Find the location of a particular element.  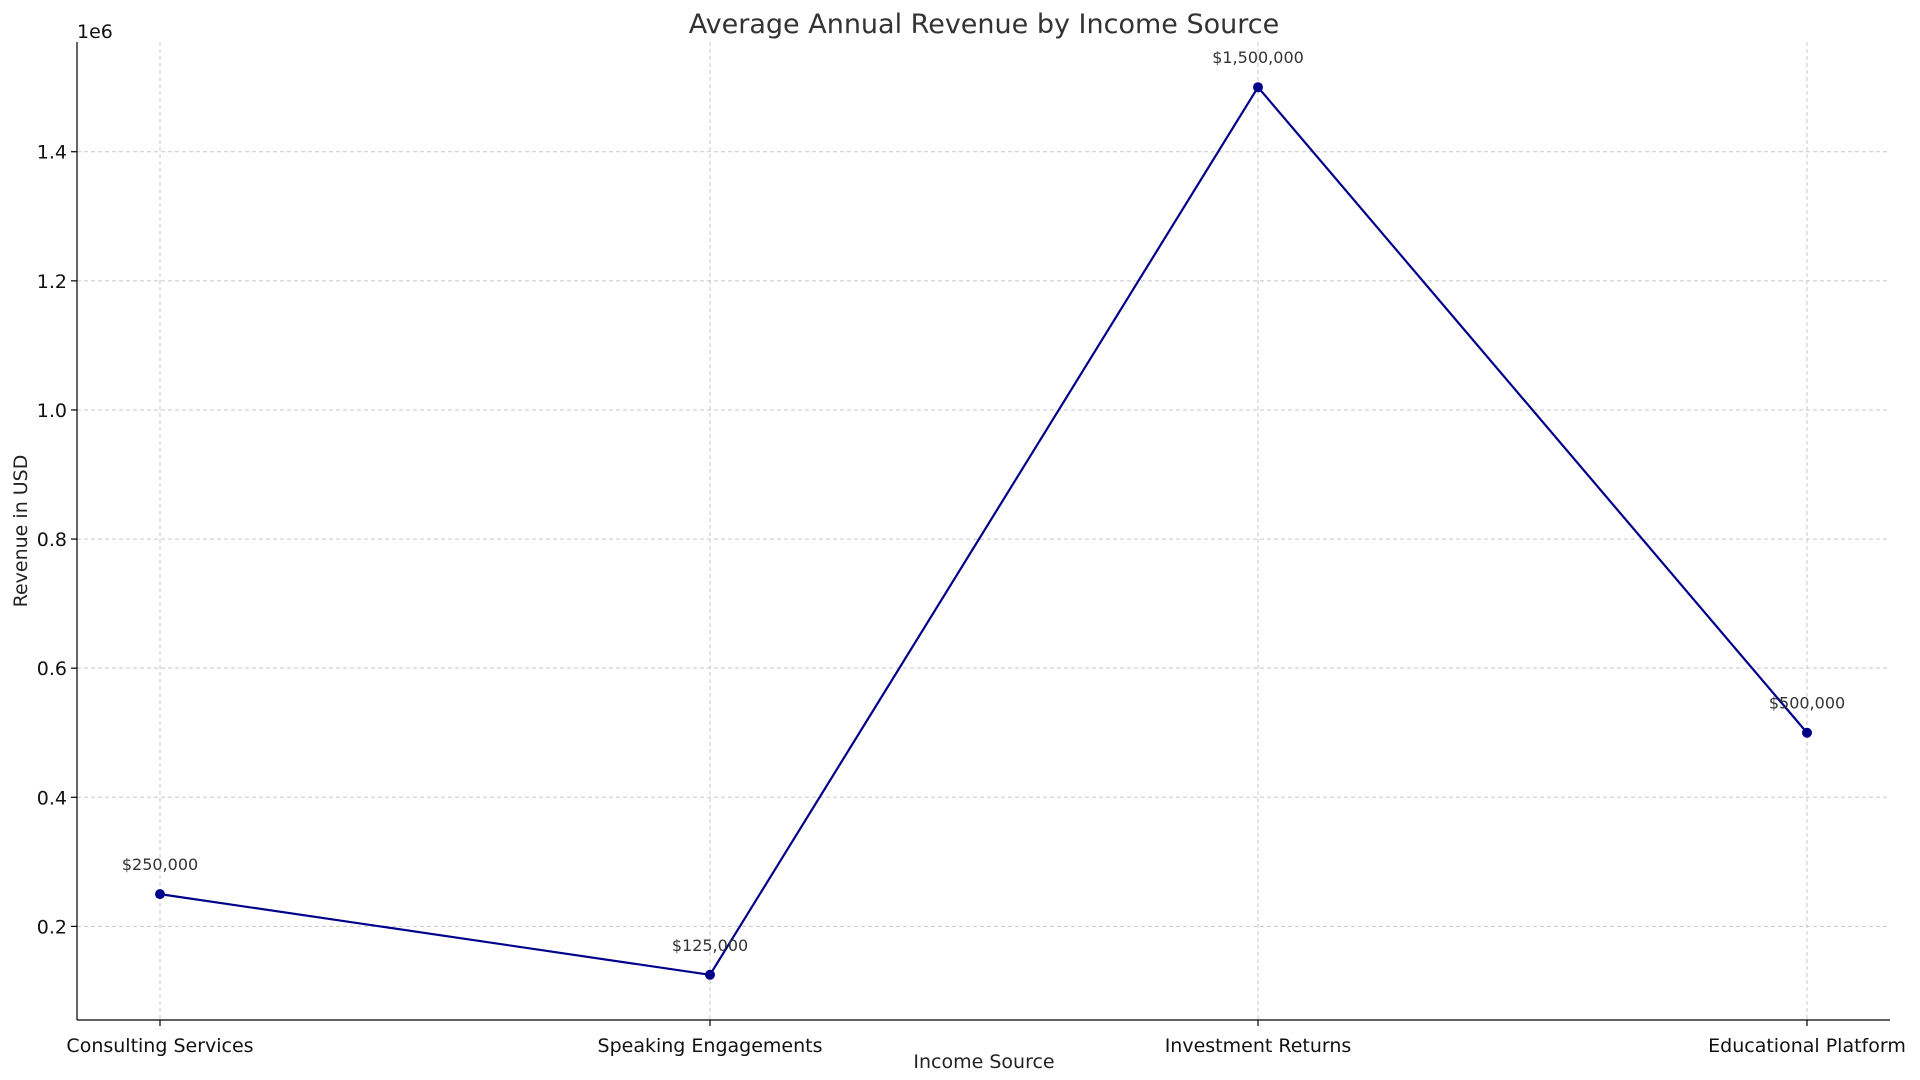

data-label: $125,000 is located at coordinates (710, 945).